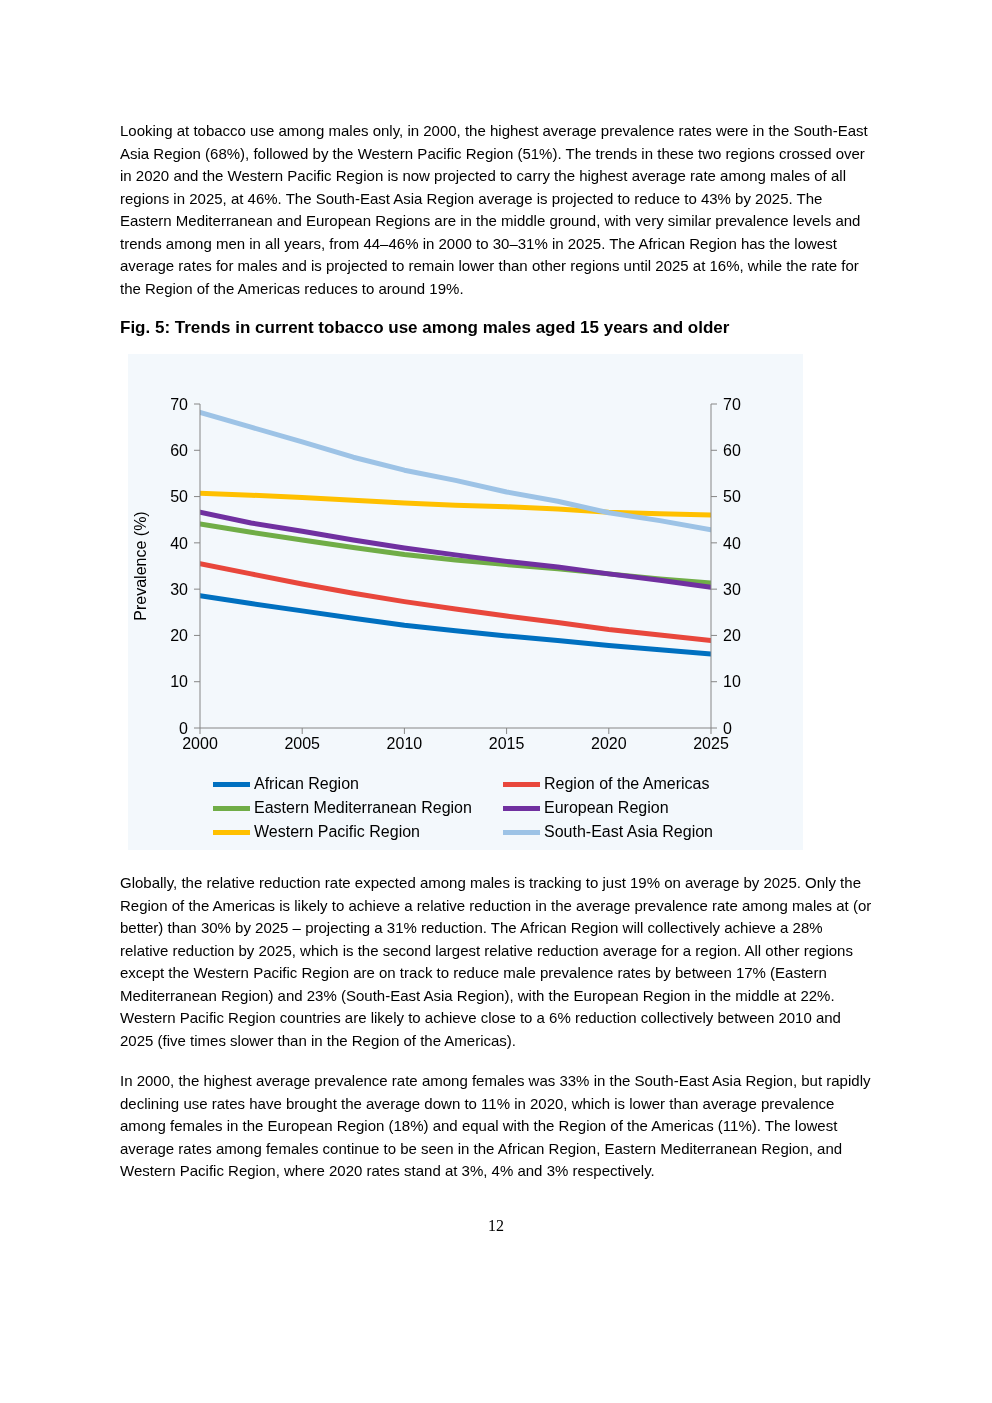  Describe the element at coordinates (179, 682) in the screenshot. I see `y-tick-label: 10` at that location.